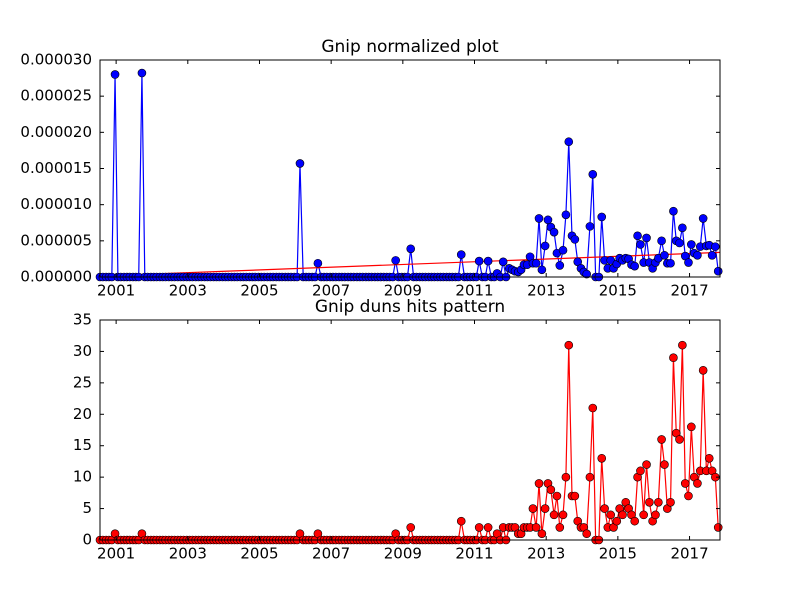 The height and width of the screenshot is (600, 800). What do you see at coordinates (259, 291) in the screenshot?
I see `x-tick-label: 2005` at bounding box center [259, 291].